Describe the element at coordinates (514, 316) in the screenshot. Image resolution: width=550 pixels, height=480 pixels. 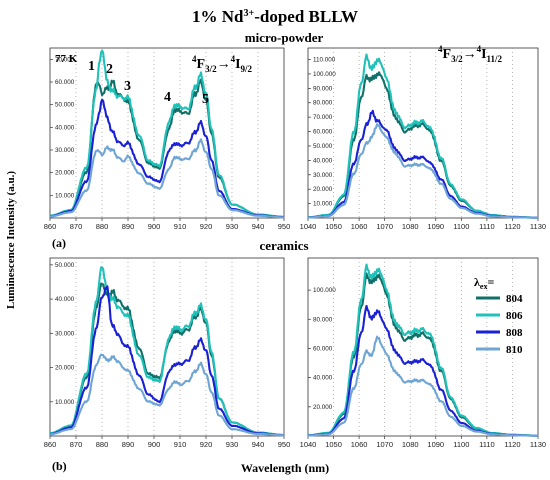
I see `legend-label-806: 806` at that location.